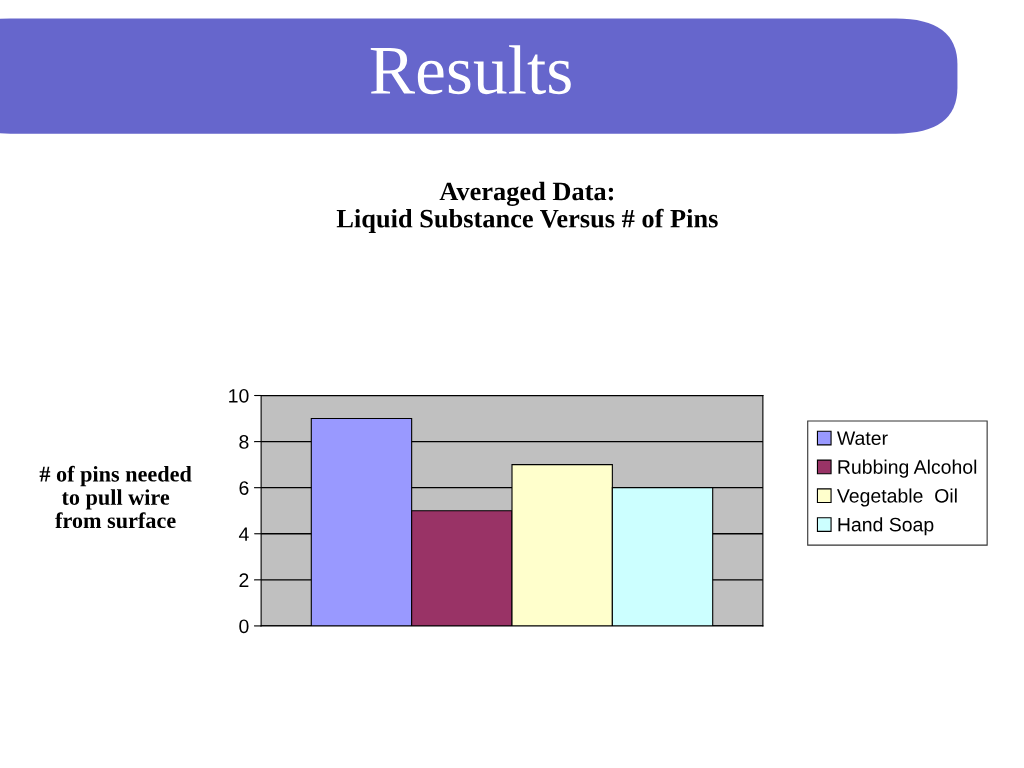 This screenshot has height=768, width=1024. Describe the element at coordinates (239, 395) in the screenshot. I see `y-tick-label: 10` at that location.